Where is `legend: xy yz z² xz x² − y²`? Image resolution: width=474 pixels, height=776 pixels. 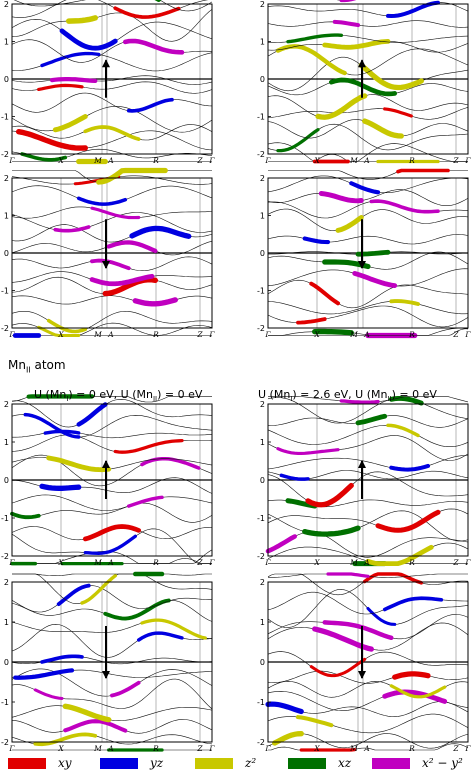 legend: xy yz z² xz x² − y² is located at coordinates (237, 764).